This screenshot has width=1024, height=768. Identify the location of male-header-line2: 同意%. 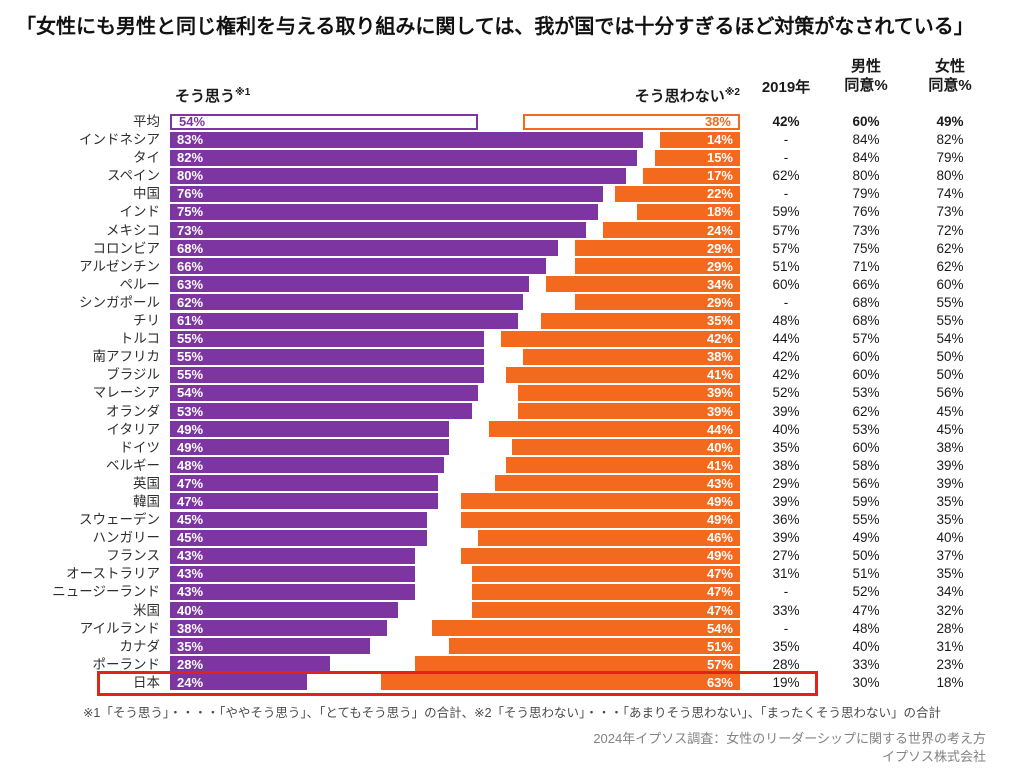
(866, 85).